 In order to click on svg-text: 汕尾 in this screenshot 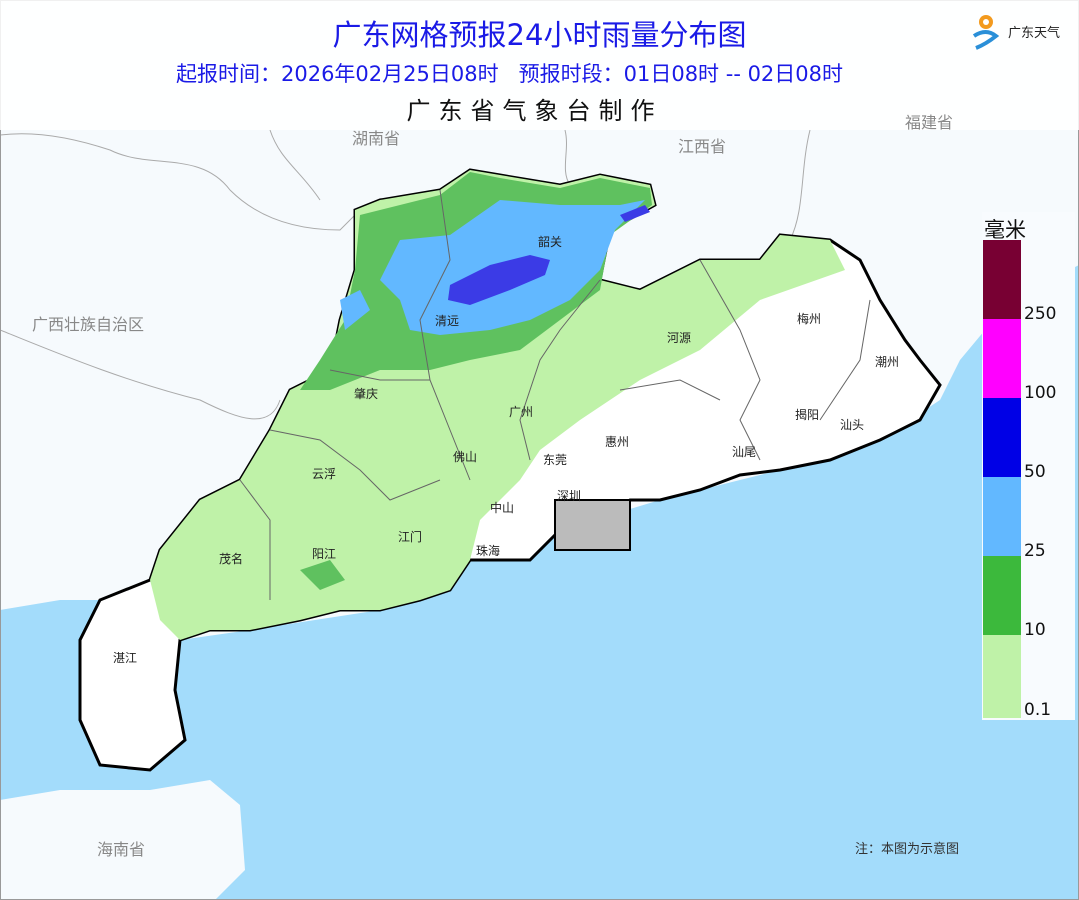, I will do `click(744, 452)`.